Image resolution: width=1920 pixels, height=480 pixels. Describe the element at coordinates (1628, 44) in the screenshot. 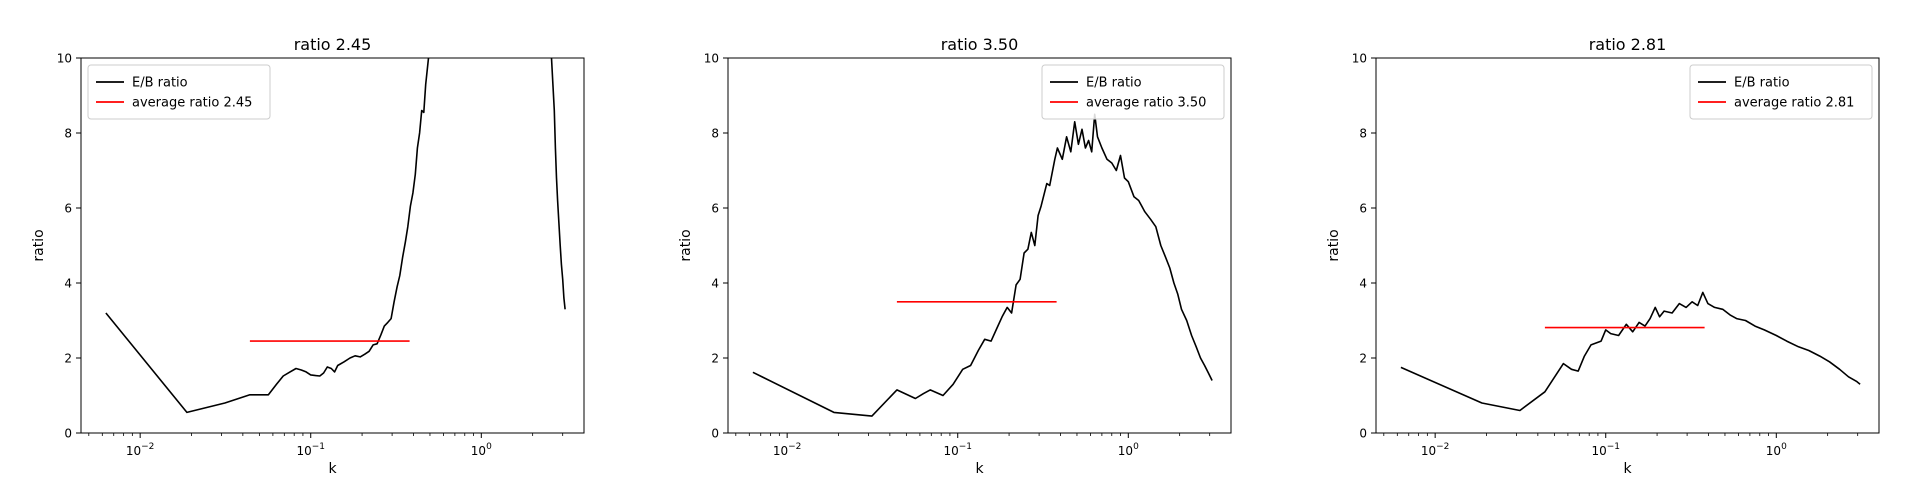

I see `chart-title: ratio 2.81` at that location.